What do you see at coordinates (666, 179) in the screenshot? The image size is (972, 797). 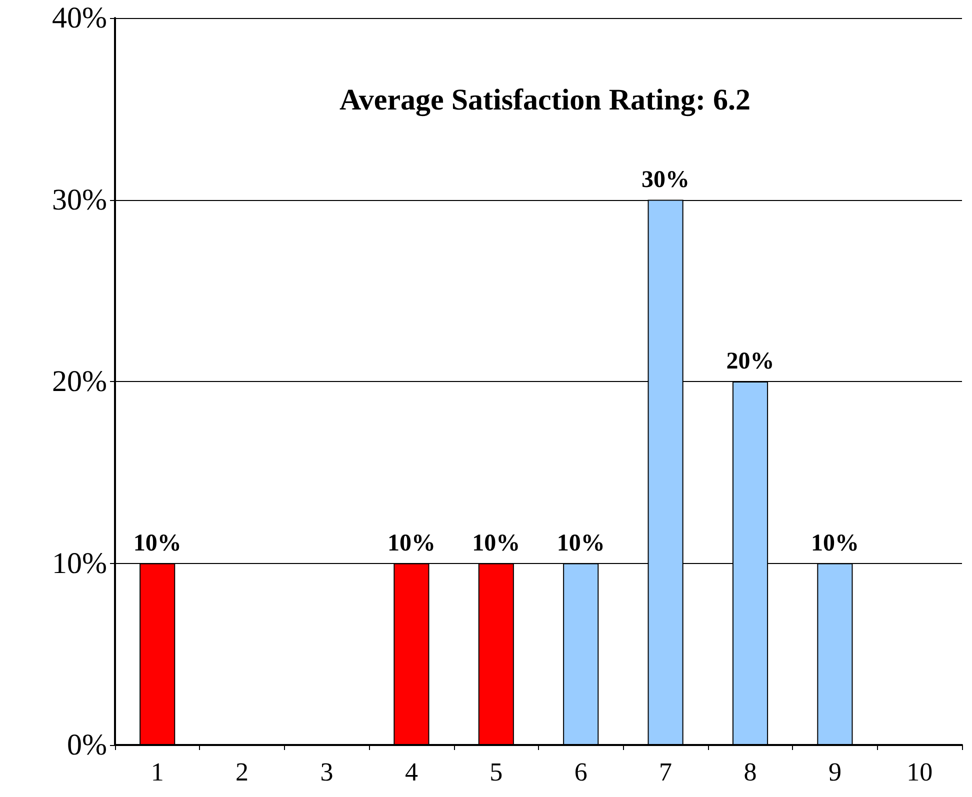 I see `data-label: 30%` at bounding box center [666, 179].